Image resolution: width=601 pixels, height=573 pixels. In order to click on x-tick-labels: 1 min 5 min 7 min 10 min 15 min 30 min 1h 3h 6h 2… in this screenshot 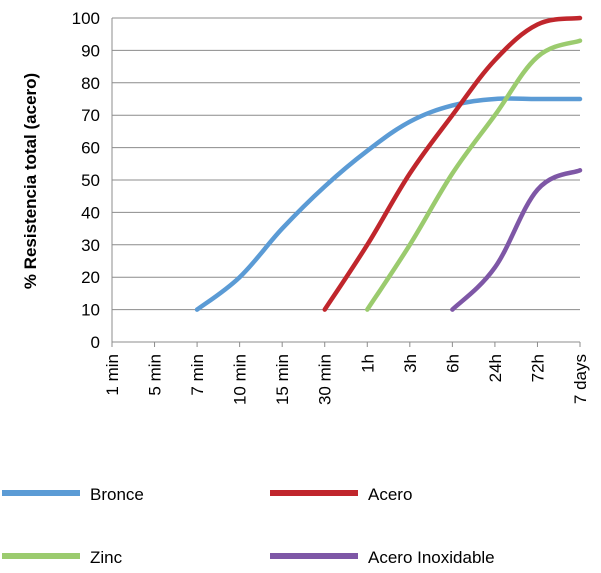, I will do `click(346, 379)`.